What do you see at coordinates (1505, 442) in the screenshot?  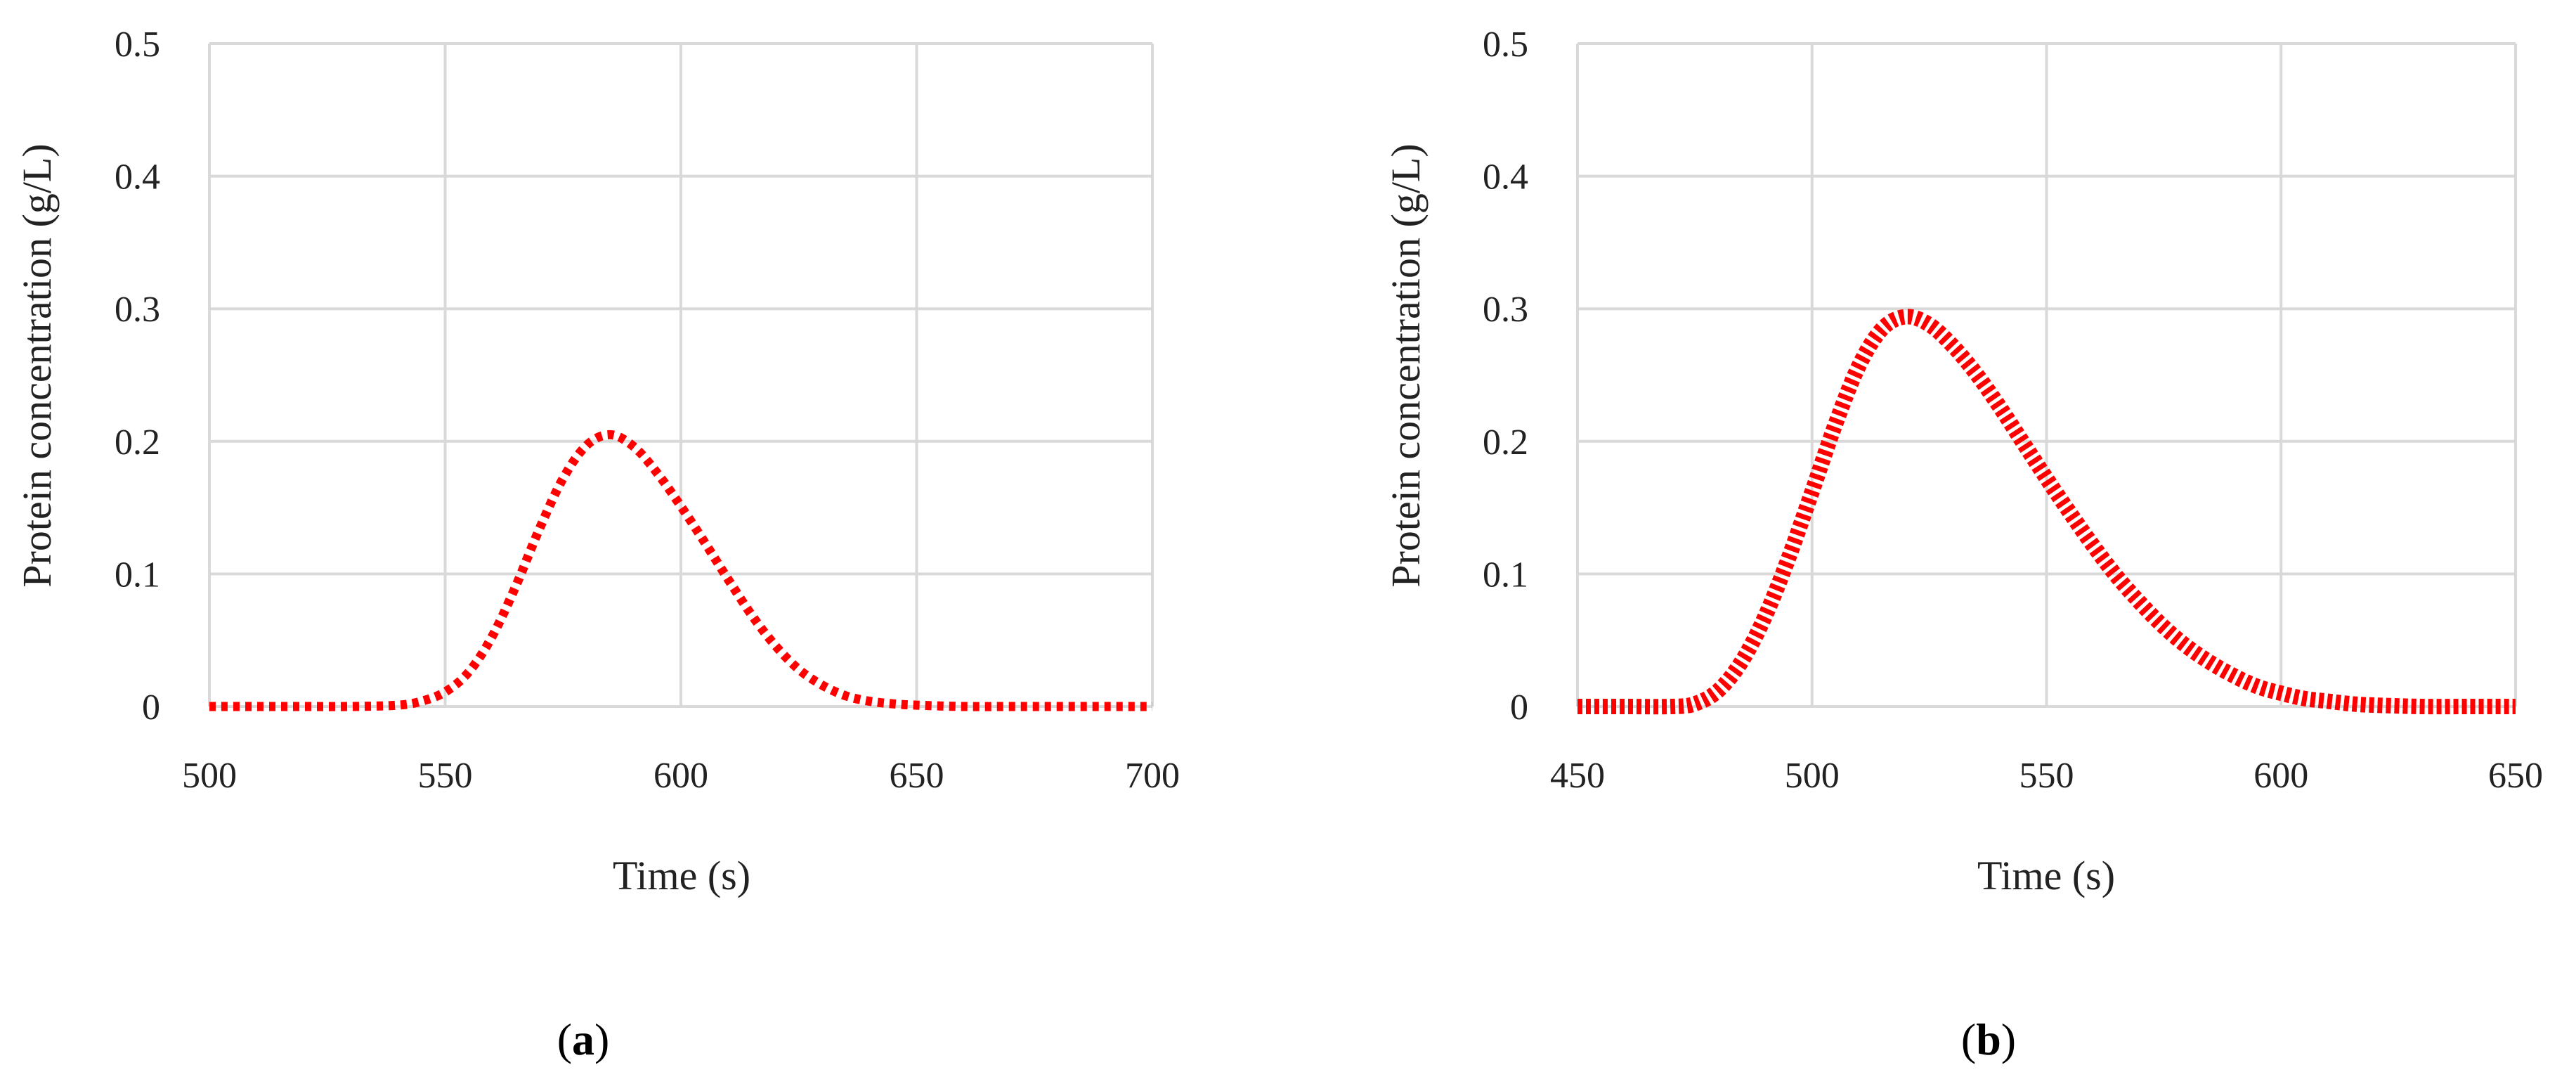 I see `y-tick-label-b: 0.2` at bounding box center [1505, 442].